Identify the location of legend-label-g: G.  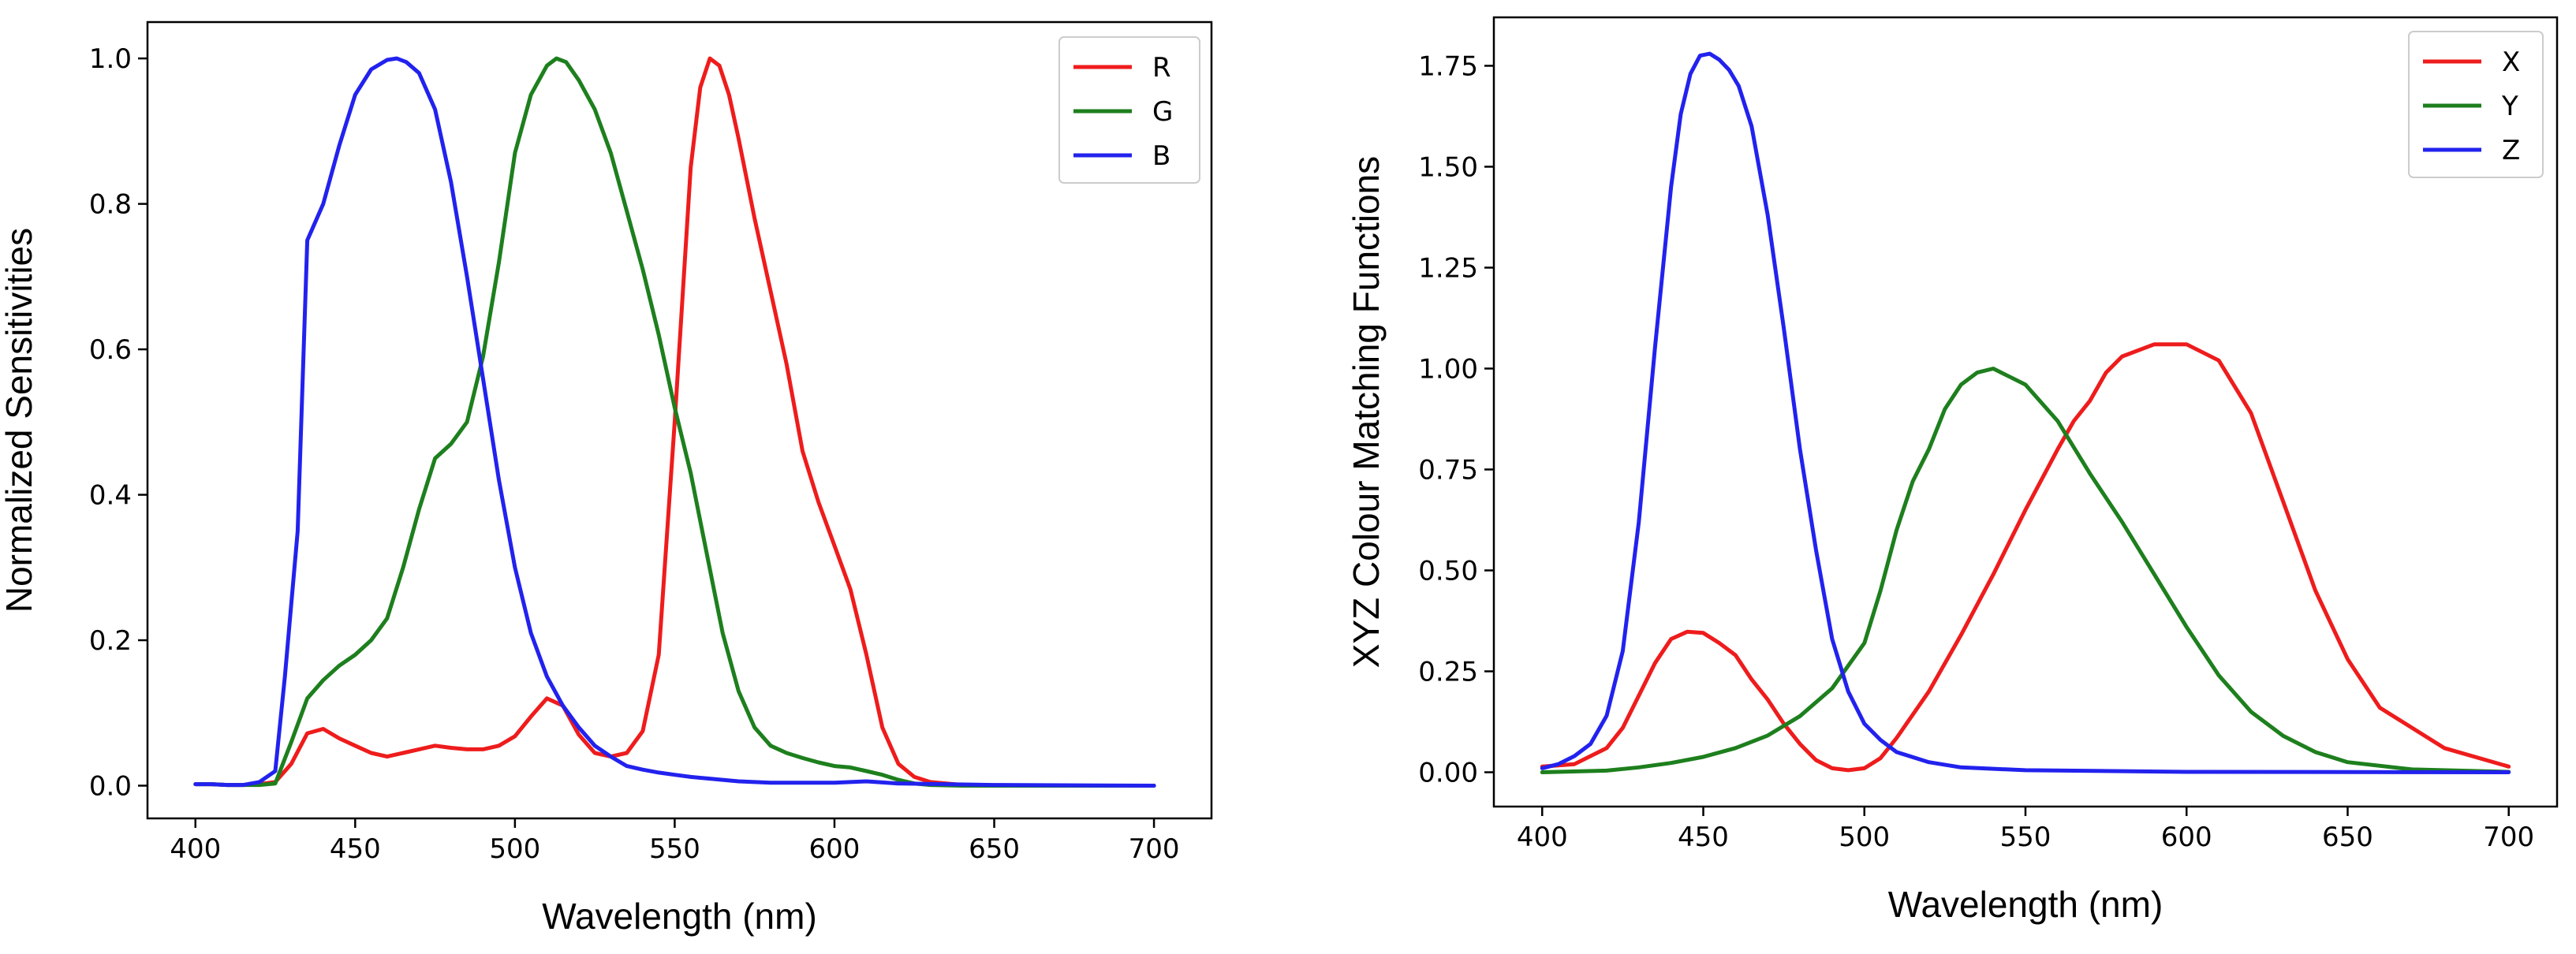
(1162, 112).